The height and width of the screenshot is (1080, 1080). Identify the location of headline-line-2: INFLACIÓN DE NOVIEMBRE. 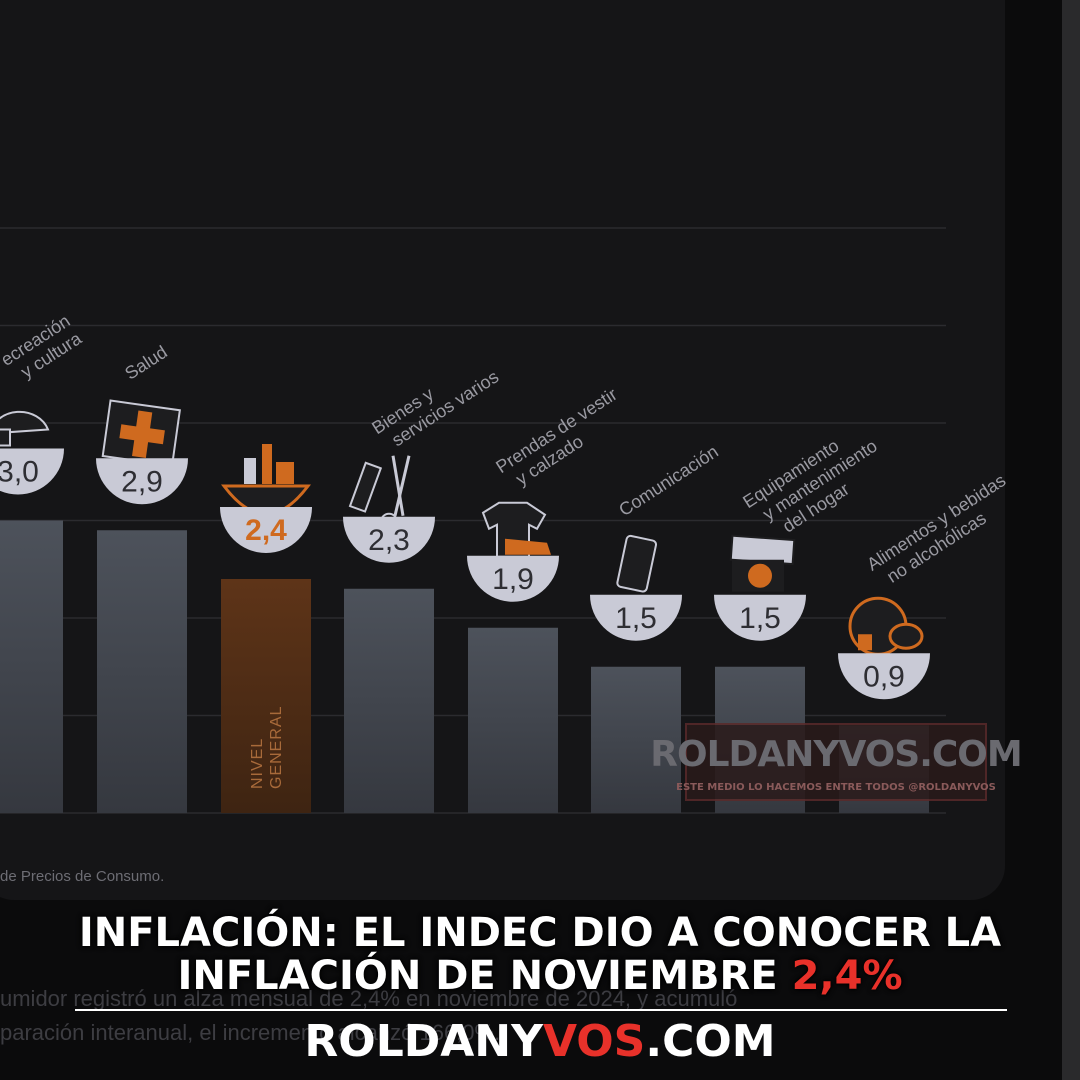
(484, 976).